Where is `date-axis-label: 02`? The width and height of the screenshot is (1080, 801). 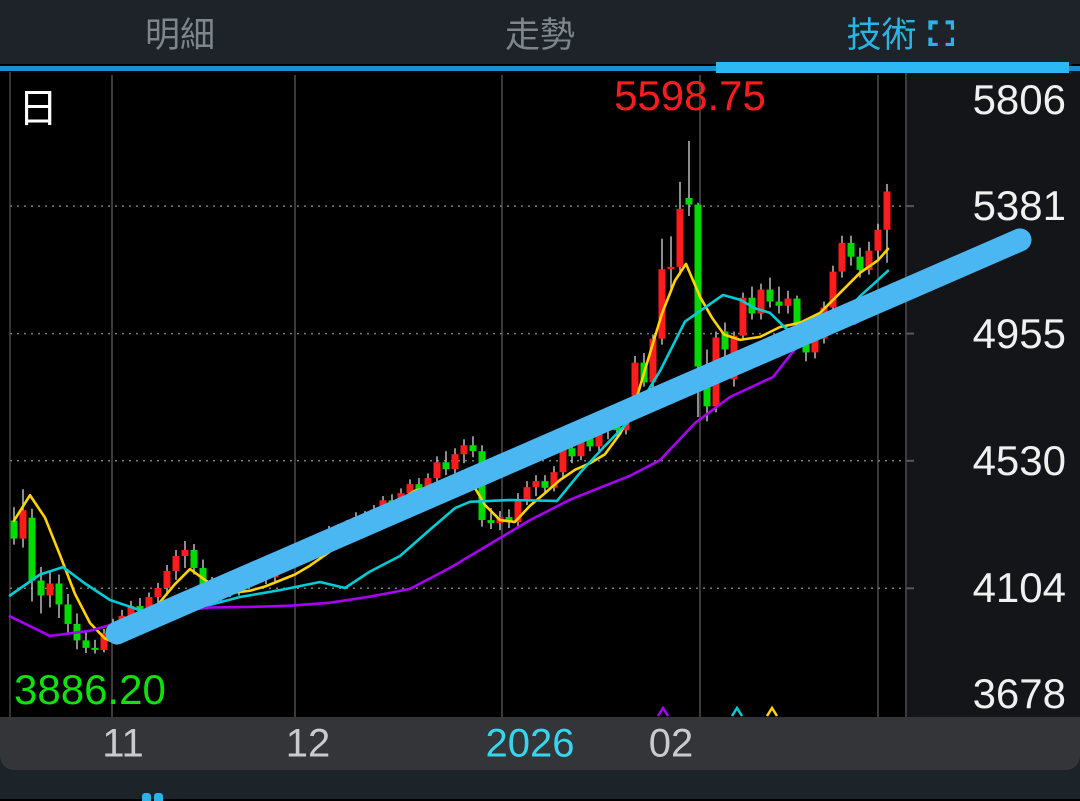
date-axis-label: 02 is located at coordinates (671, 743).